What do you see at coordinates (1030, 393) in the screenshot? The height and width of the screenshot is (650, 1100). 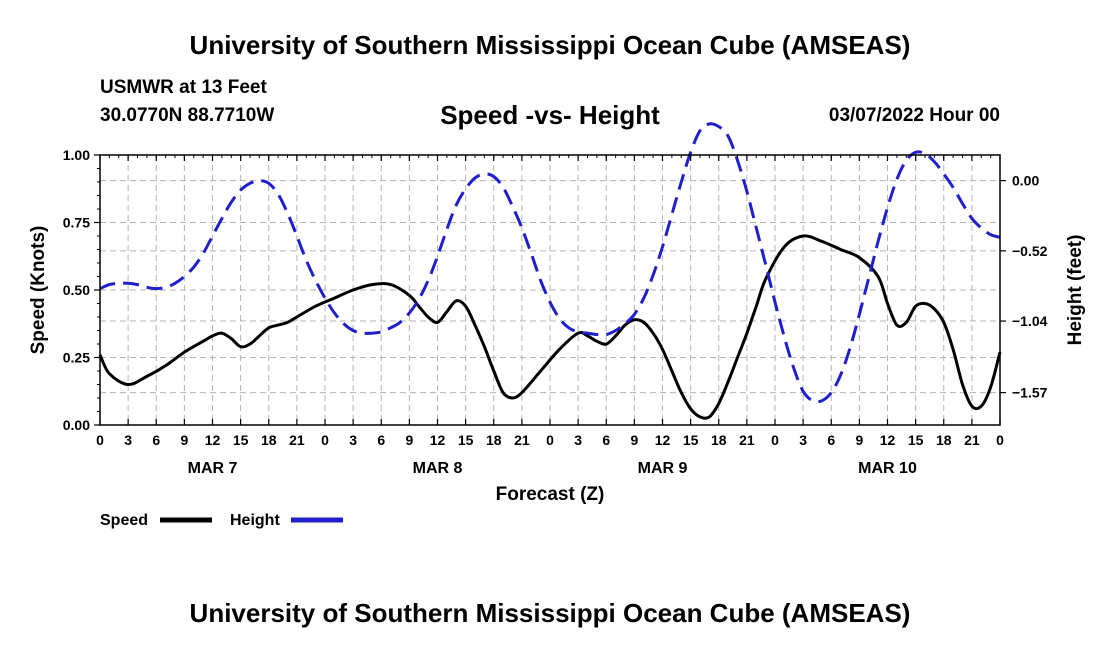 I see `y-tick-label-right: −1.57` at bounding box center [1030, 393].